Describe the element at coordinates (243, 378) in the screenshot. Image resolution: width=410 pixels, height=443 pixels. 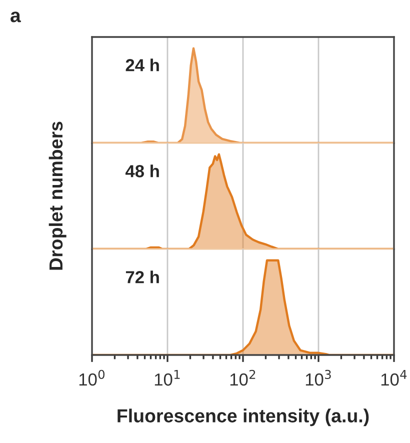
I see `x-tick-label: 10$^{2}$` at that location.